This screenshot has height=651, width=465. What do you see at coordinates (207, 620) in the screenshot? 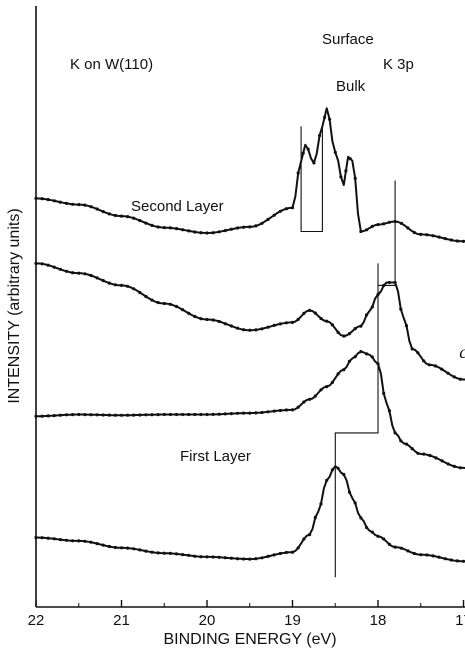
I see `x-tick-label-20: 20` at bounding box center [207, 620].